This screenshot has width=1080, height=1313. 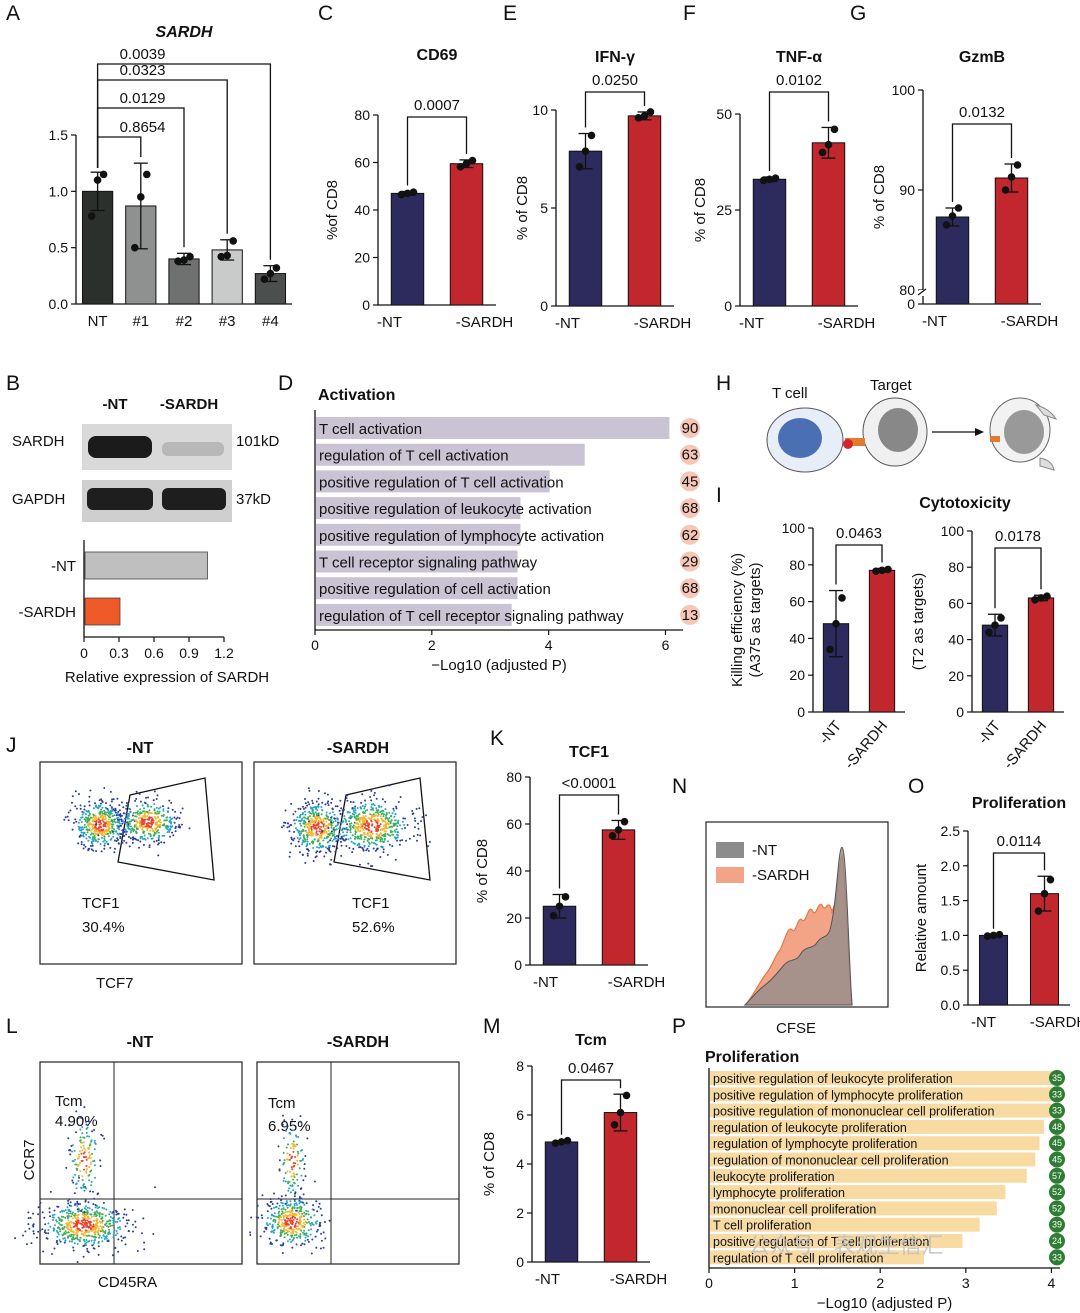 I want to click on gene-count-label: 62, so click(x=690, y=535).